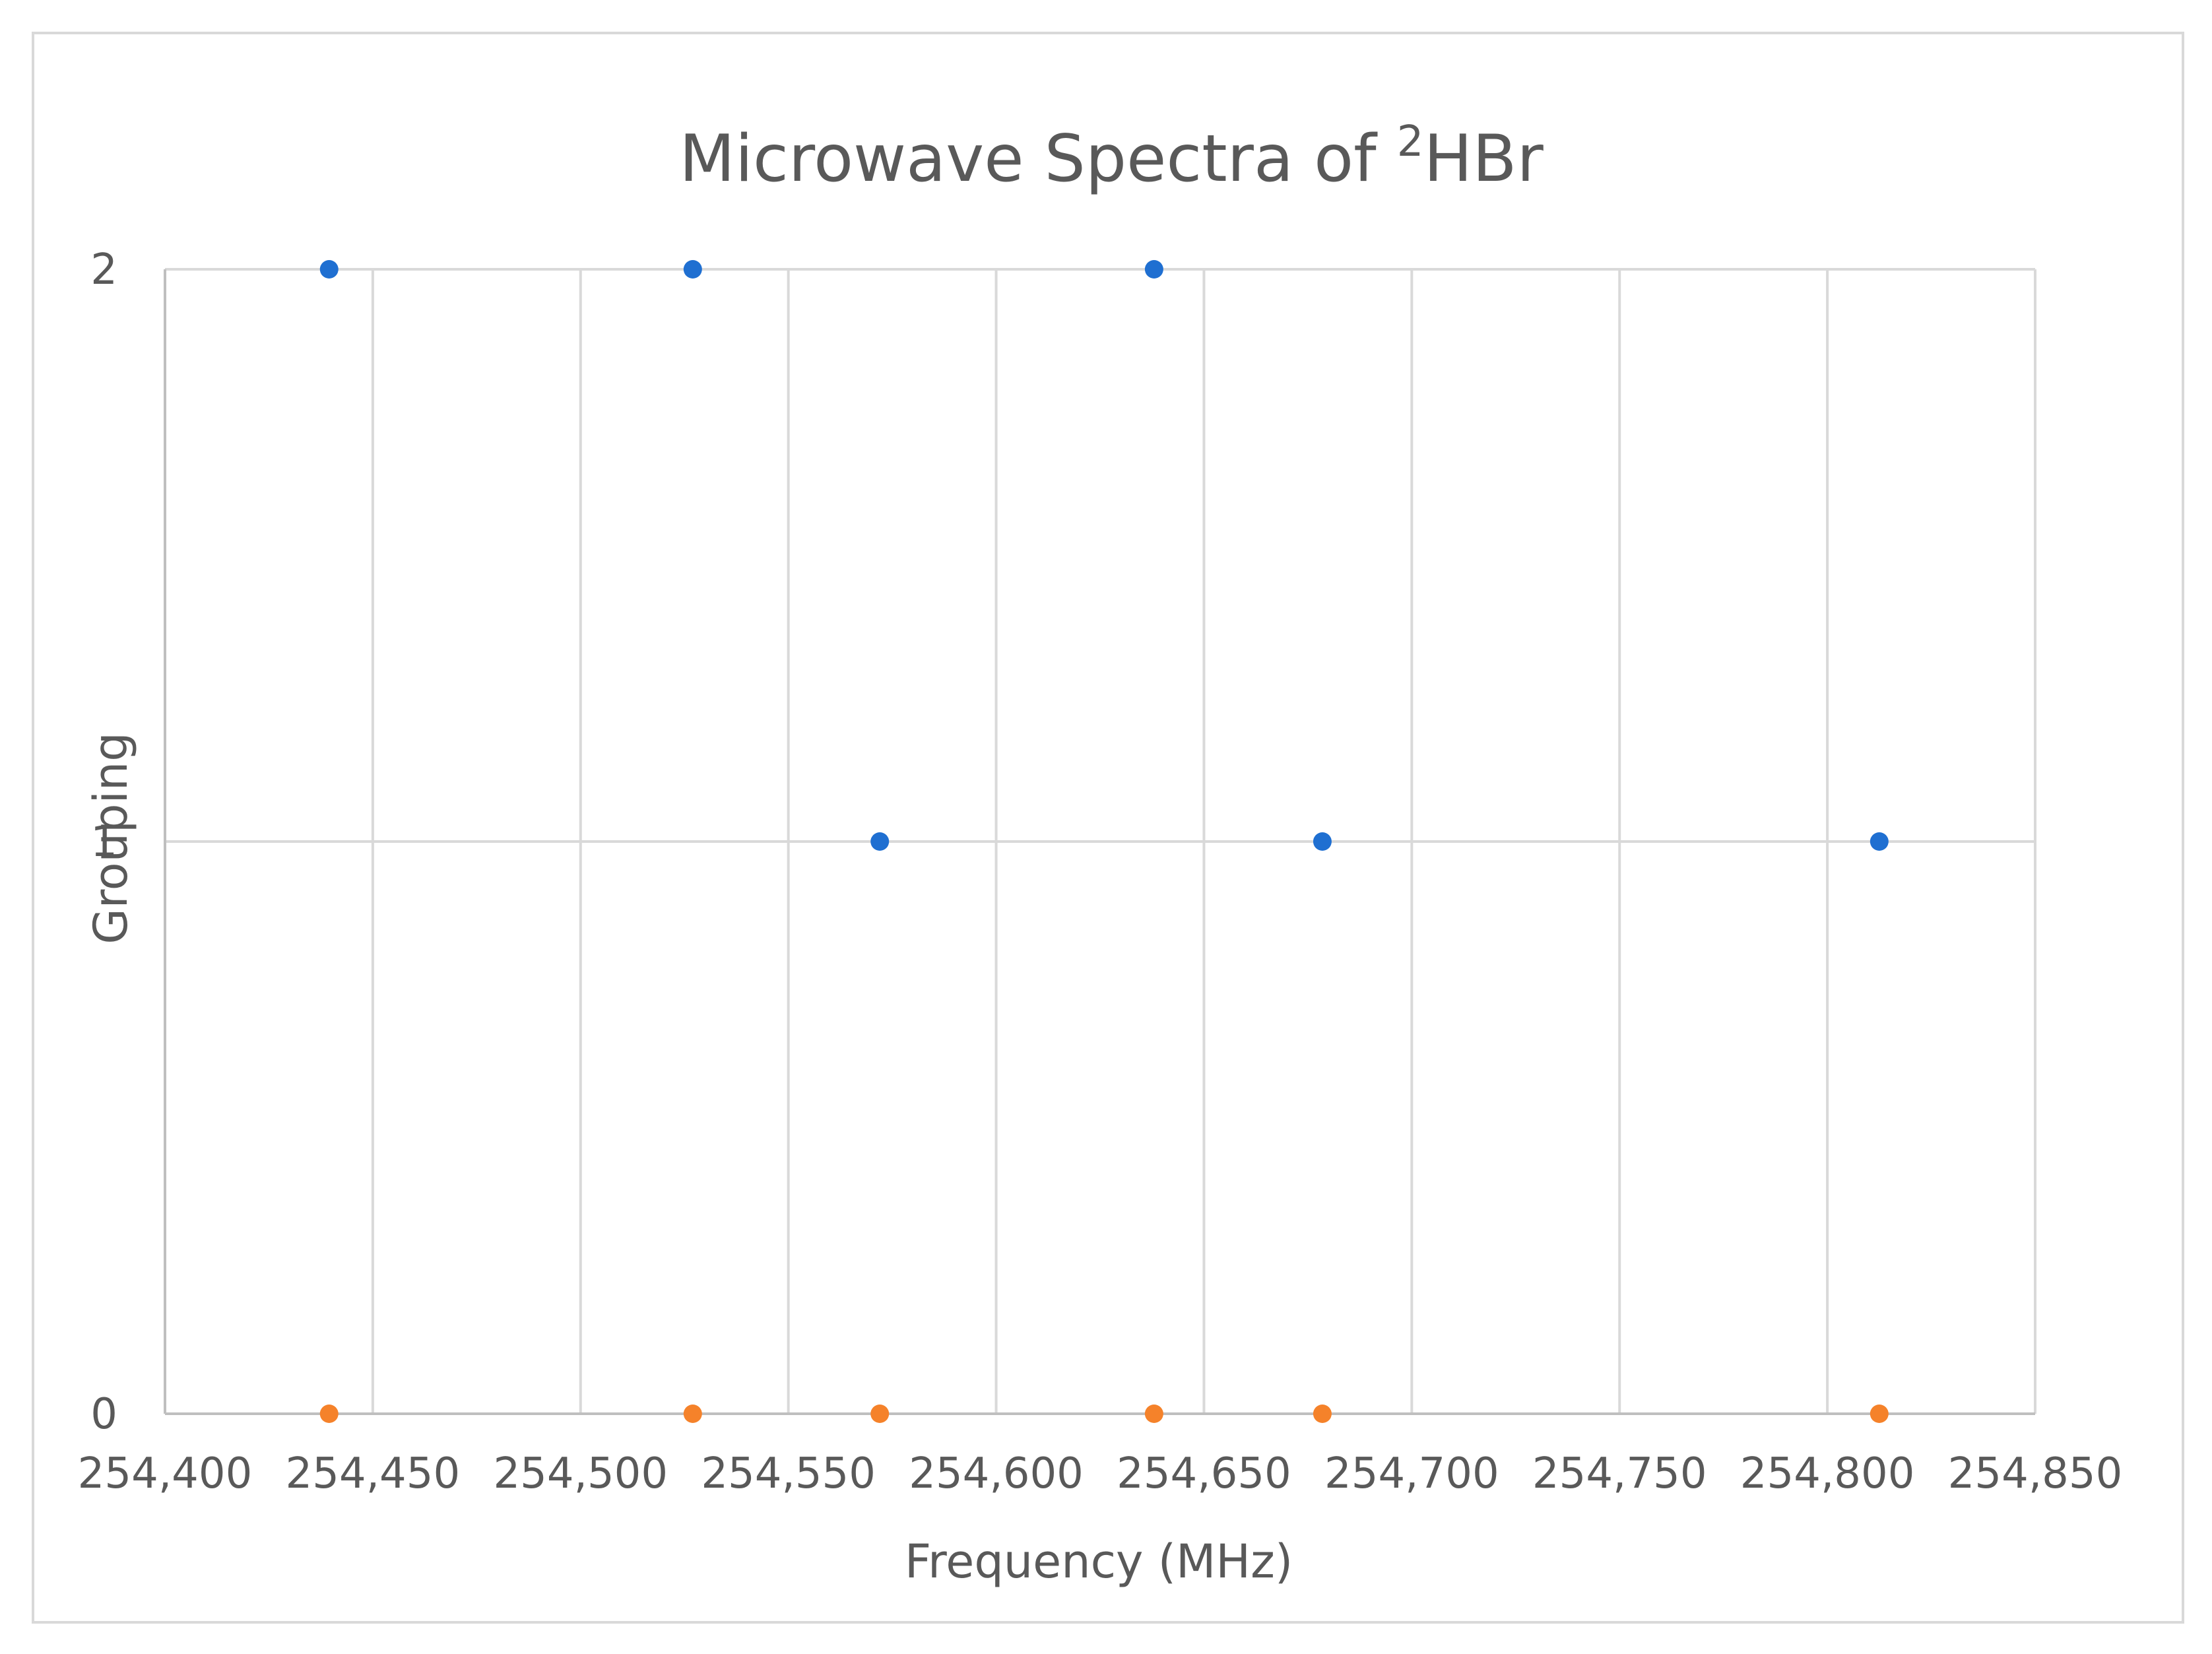 The height and width of the screenshot is (1654, 2212). Describe the element at coordinates (103, 1414) in the screenshot. I see `y-tick-label: 0` at that location.